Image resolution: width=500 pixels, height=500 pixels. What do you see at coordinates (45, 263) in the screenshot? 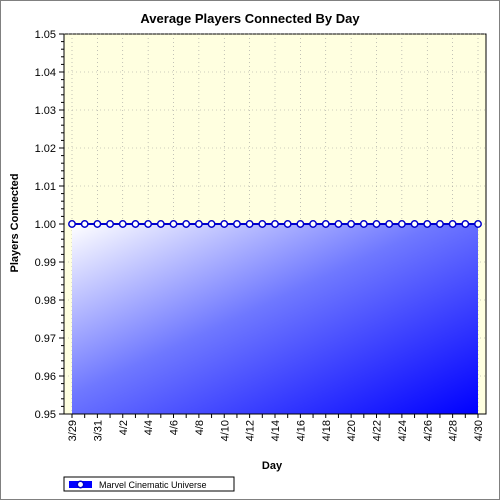
I see `y-tick-label: 0.99` at bounding box center [45, 263].